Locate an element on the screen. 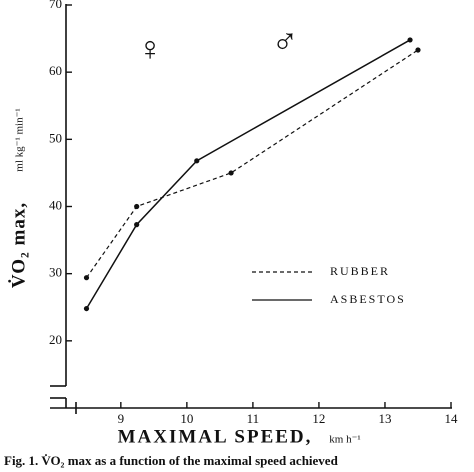  x-tick-label: 14 is located at coordinates (452, 418).